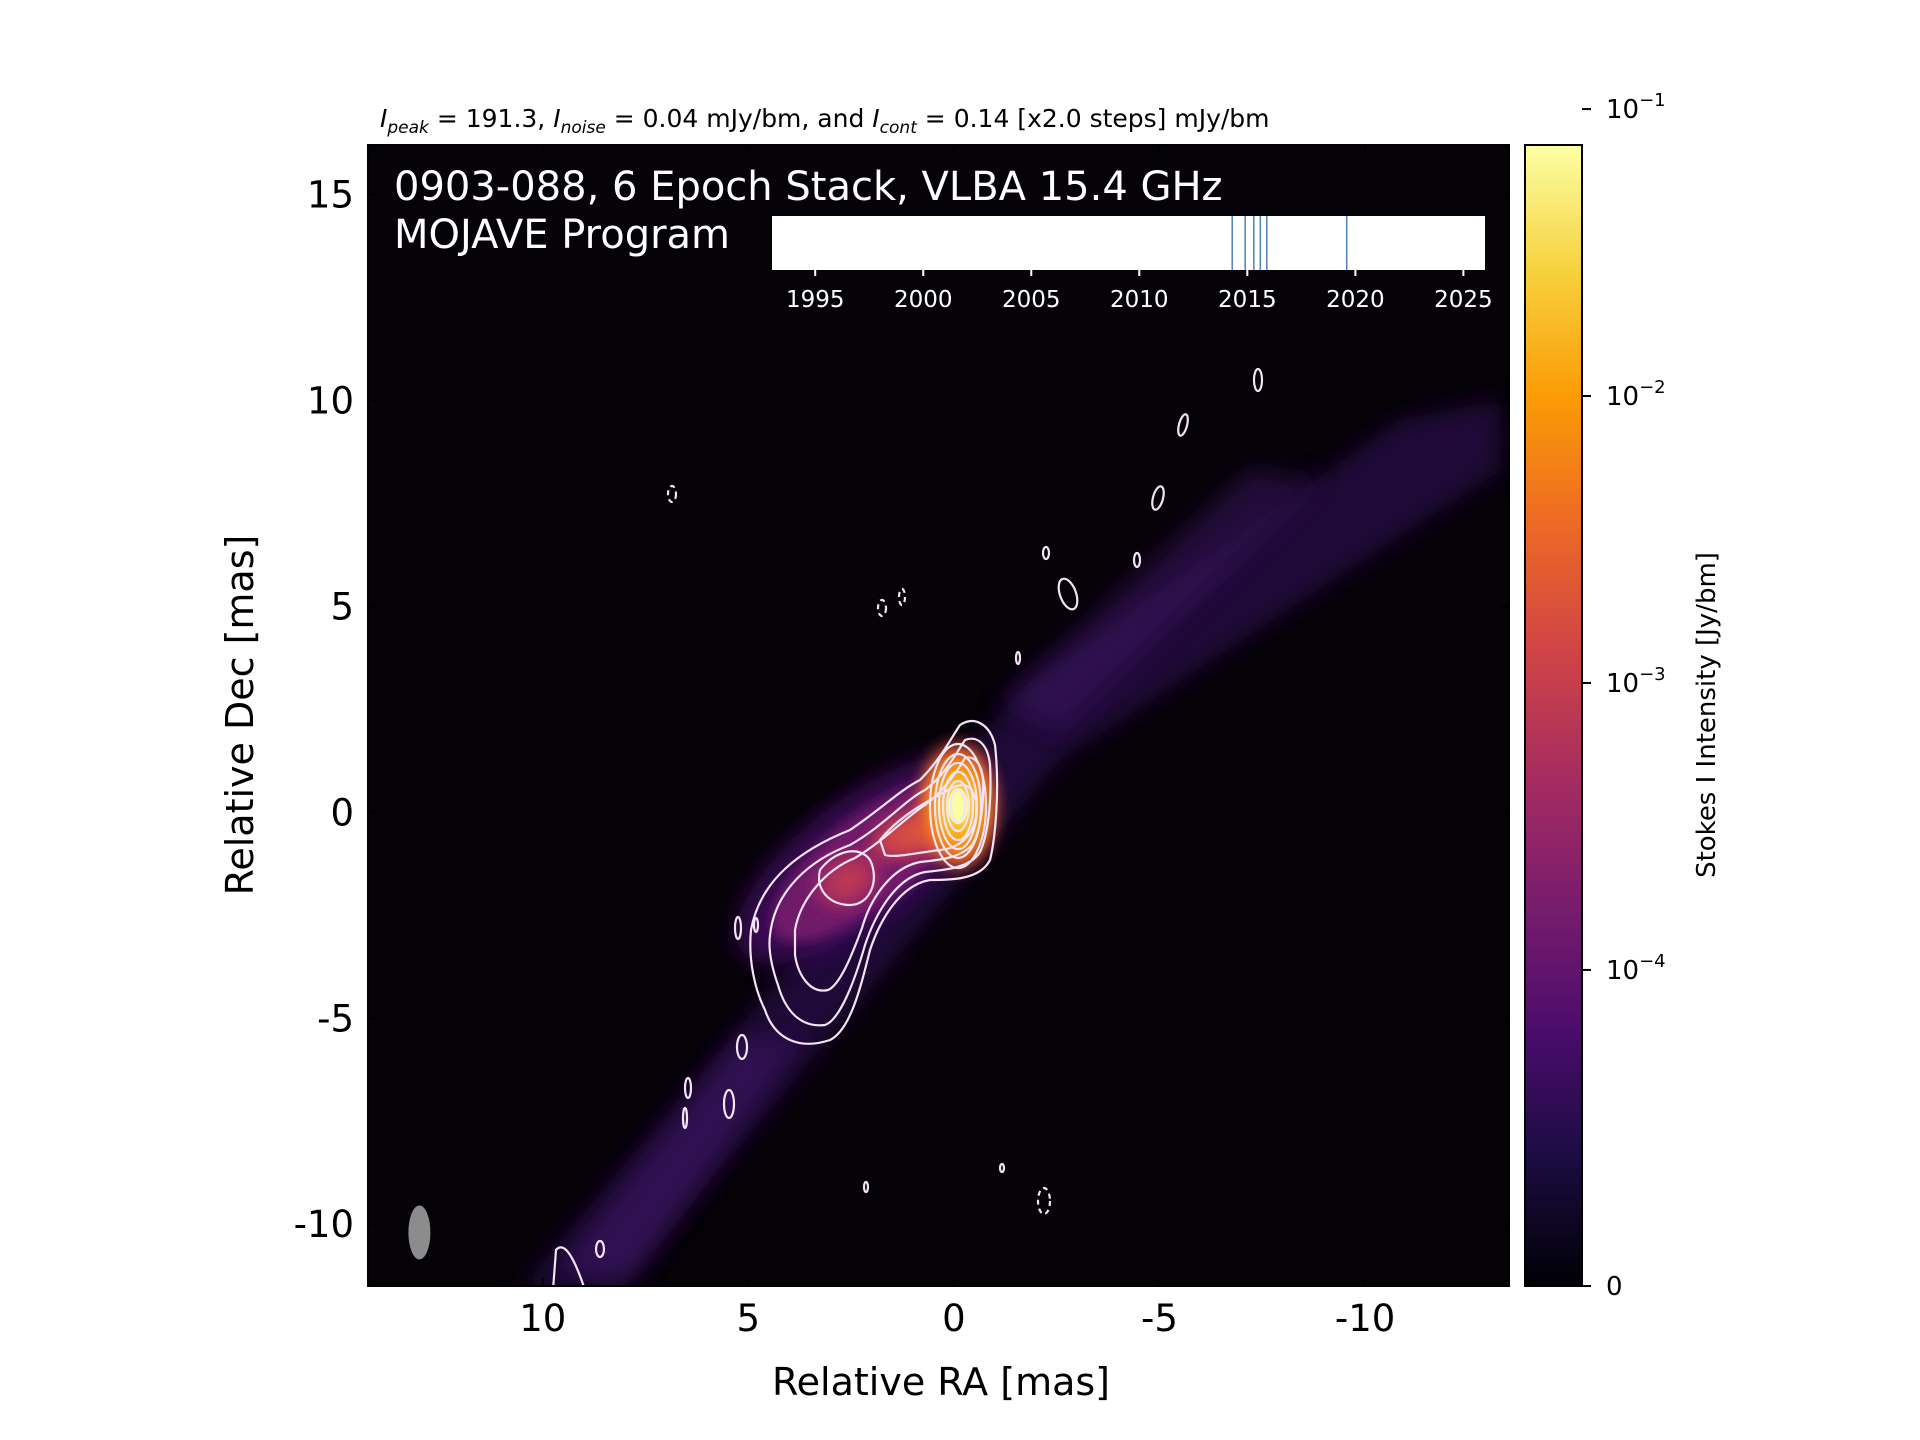  I want to click on colorbar-tick-exponent: −3, so click(1652, 674).